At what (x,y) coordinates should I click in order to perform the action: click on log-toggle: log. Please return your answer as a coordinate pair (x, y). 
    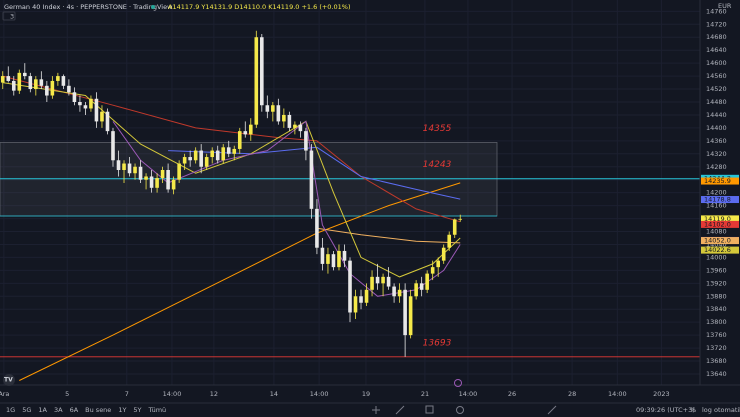
    Looking at the image, I should click on (707, 410).